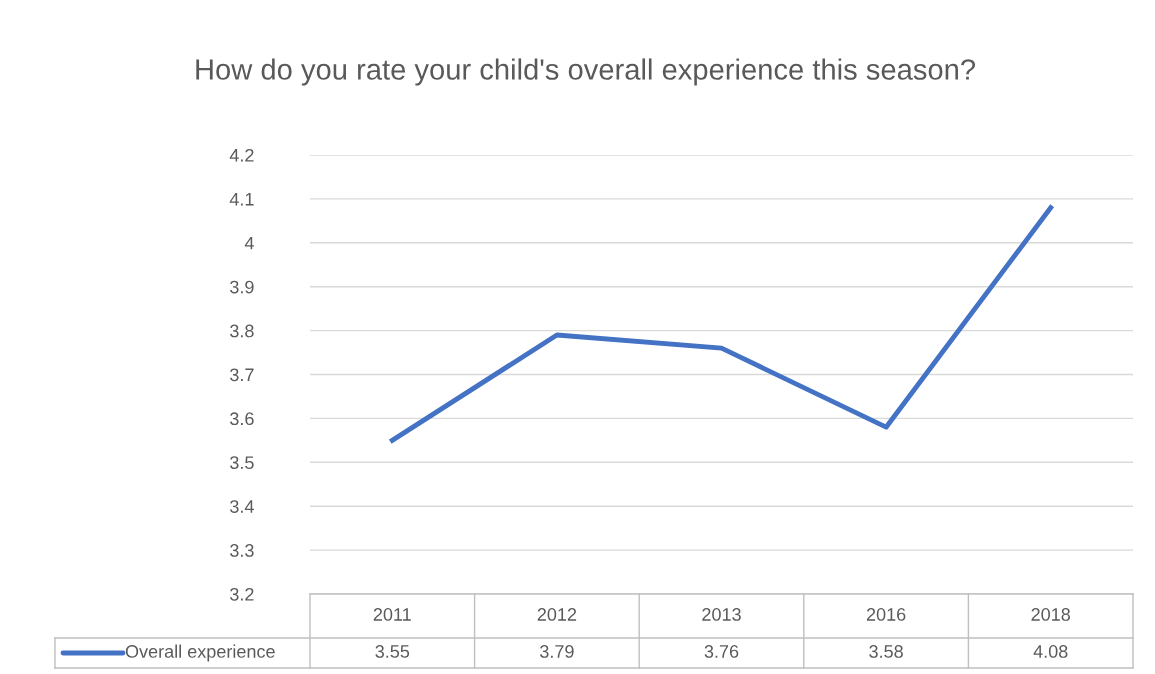 This screenshot has width=1155, height=674. I want to click on legend-label: Overall experience, so click(200, 653).